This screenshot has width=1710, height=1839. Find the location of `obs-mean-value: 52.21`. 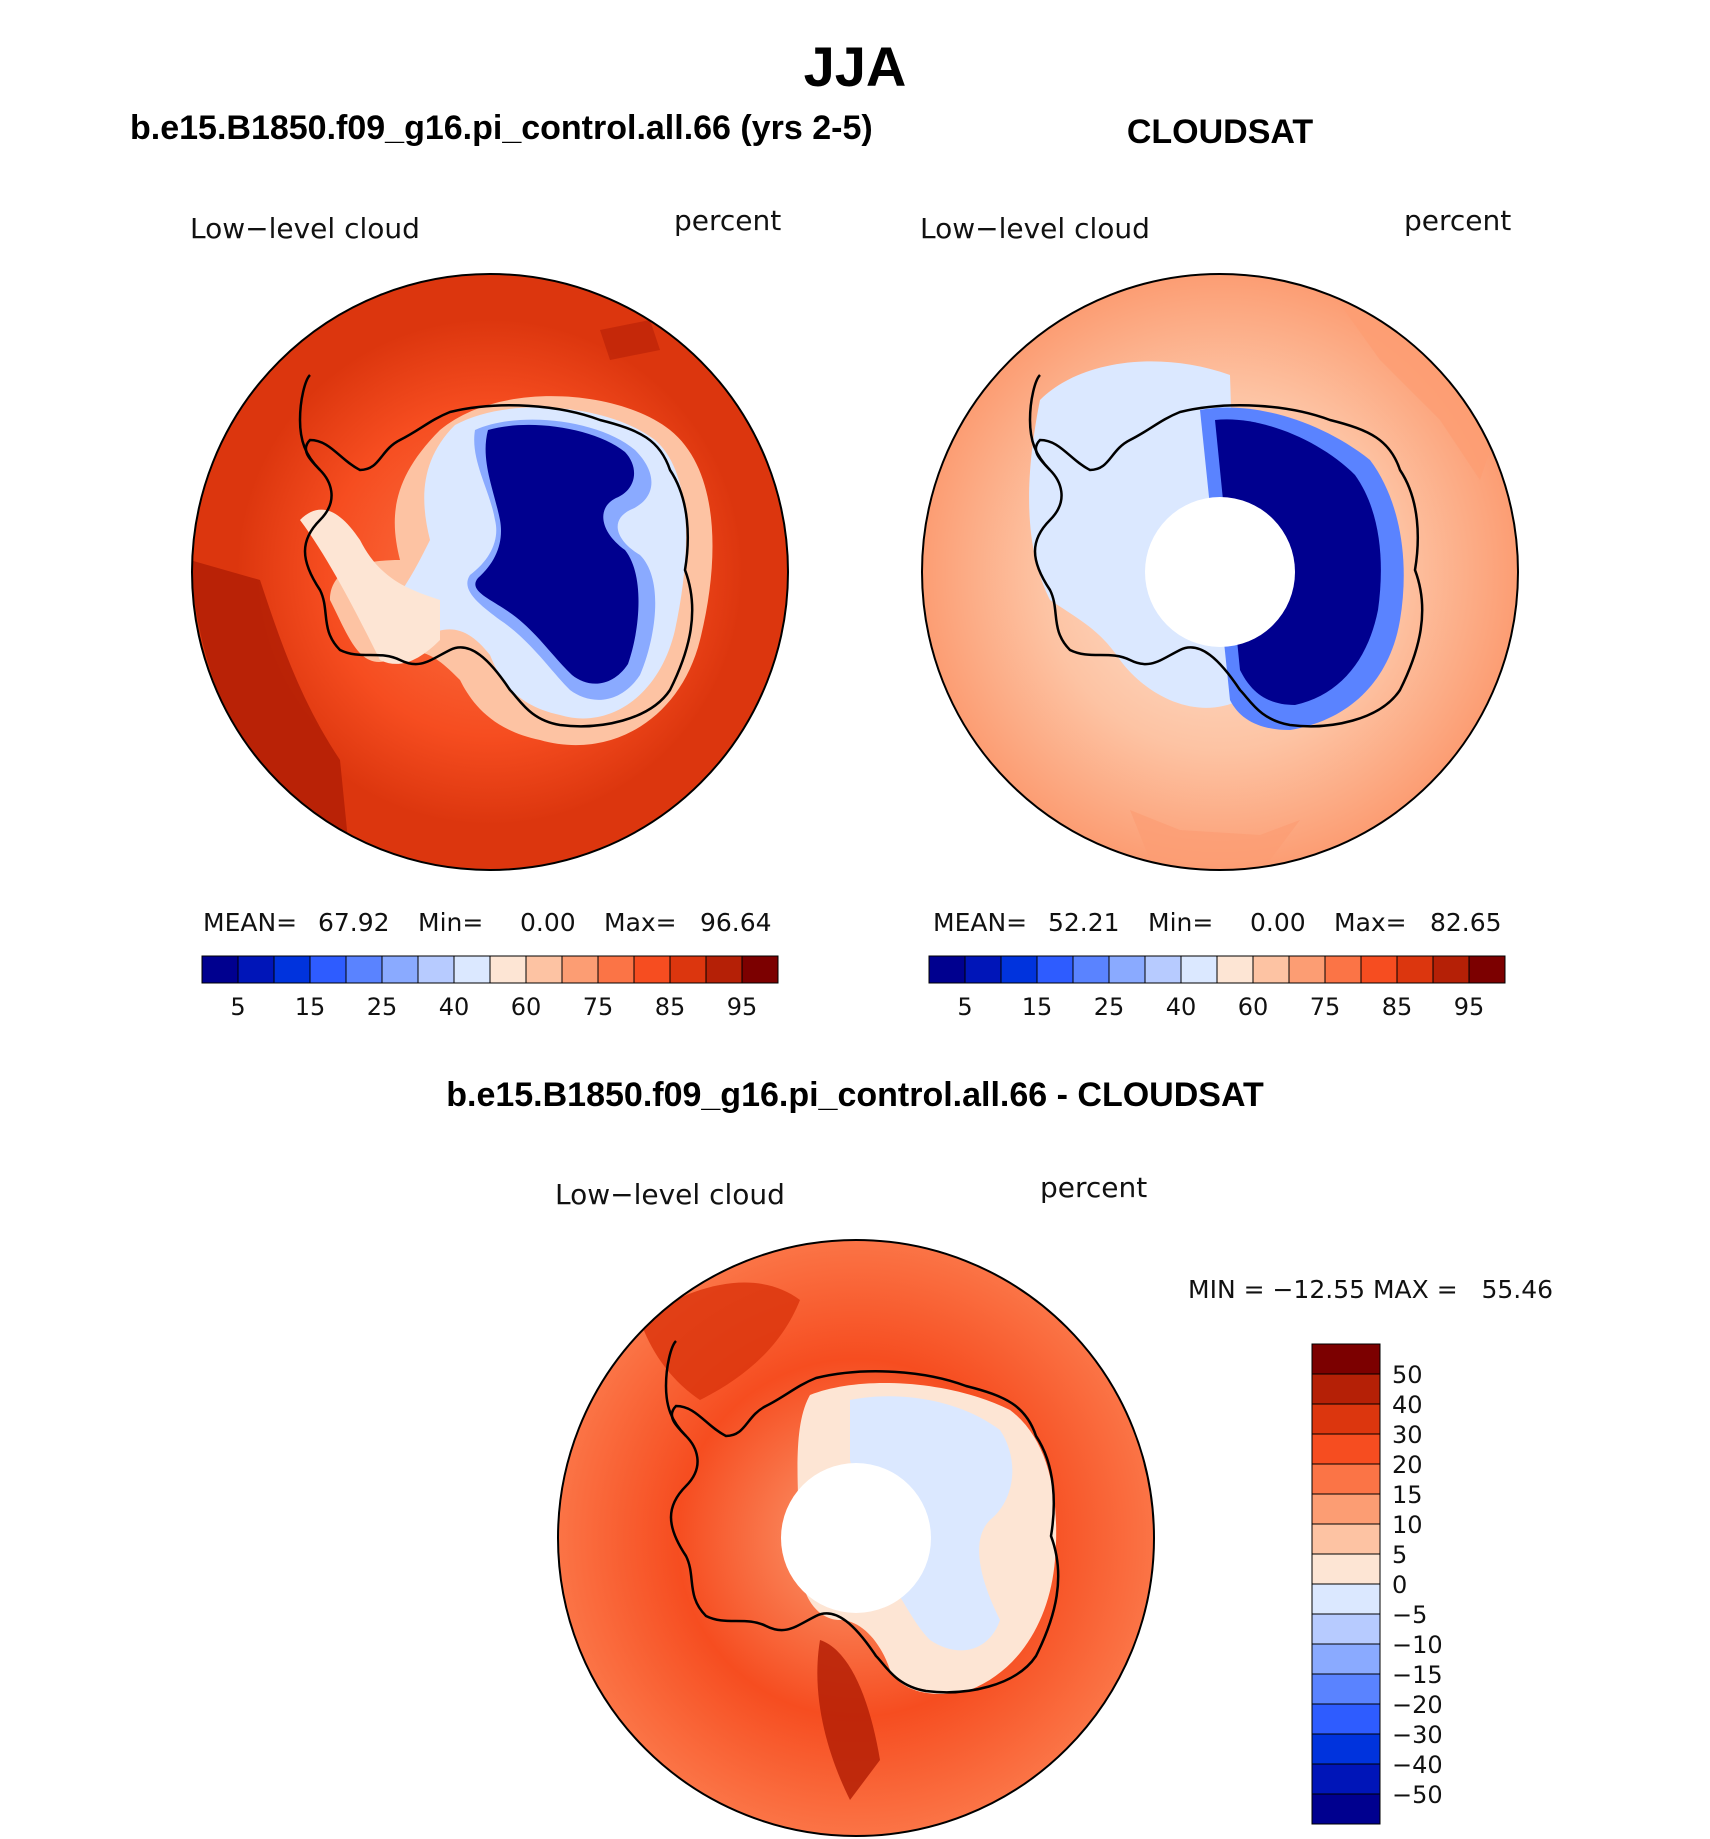

obs-mean-value: 52.21 is located at coordinates (1084, 922).